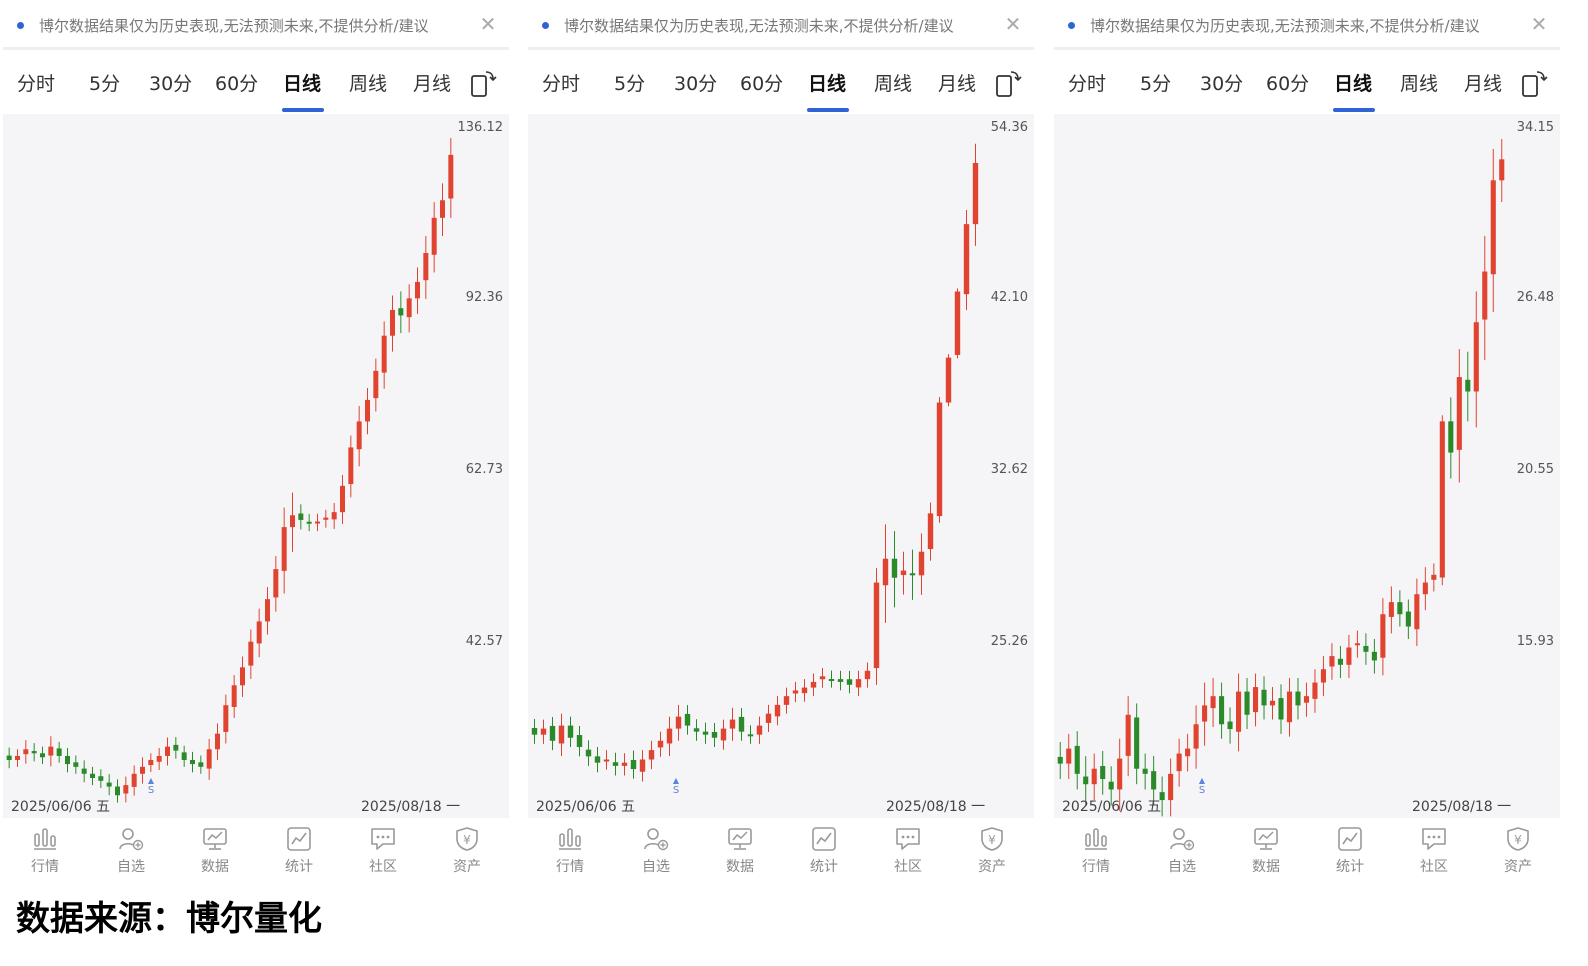  I want to click on price-axis-label: 62.73, so click(484, 469).